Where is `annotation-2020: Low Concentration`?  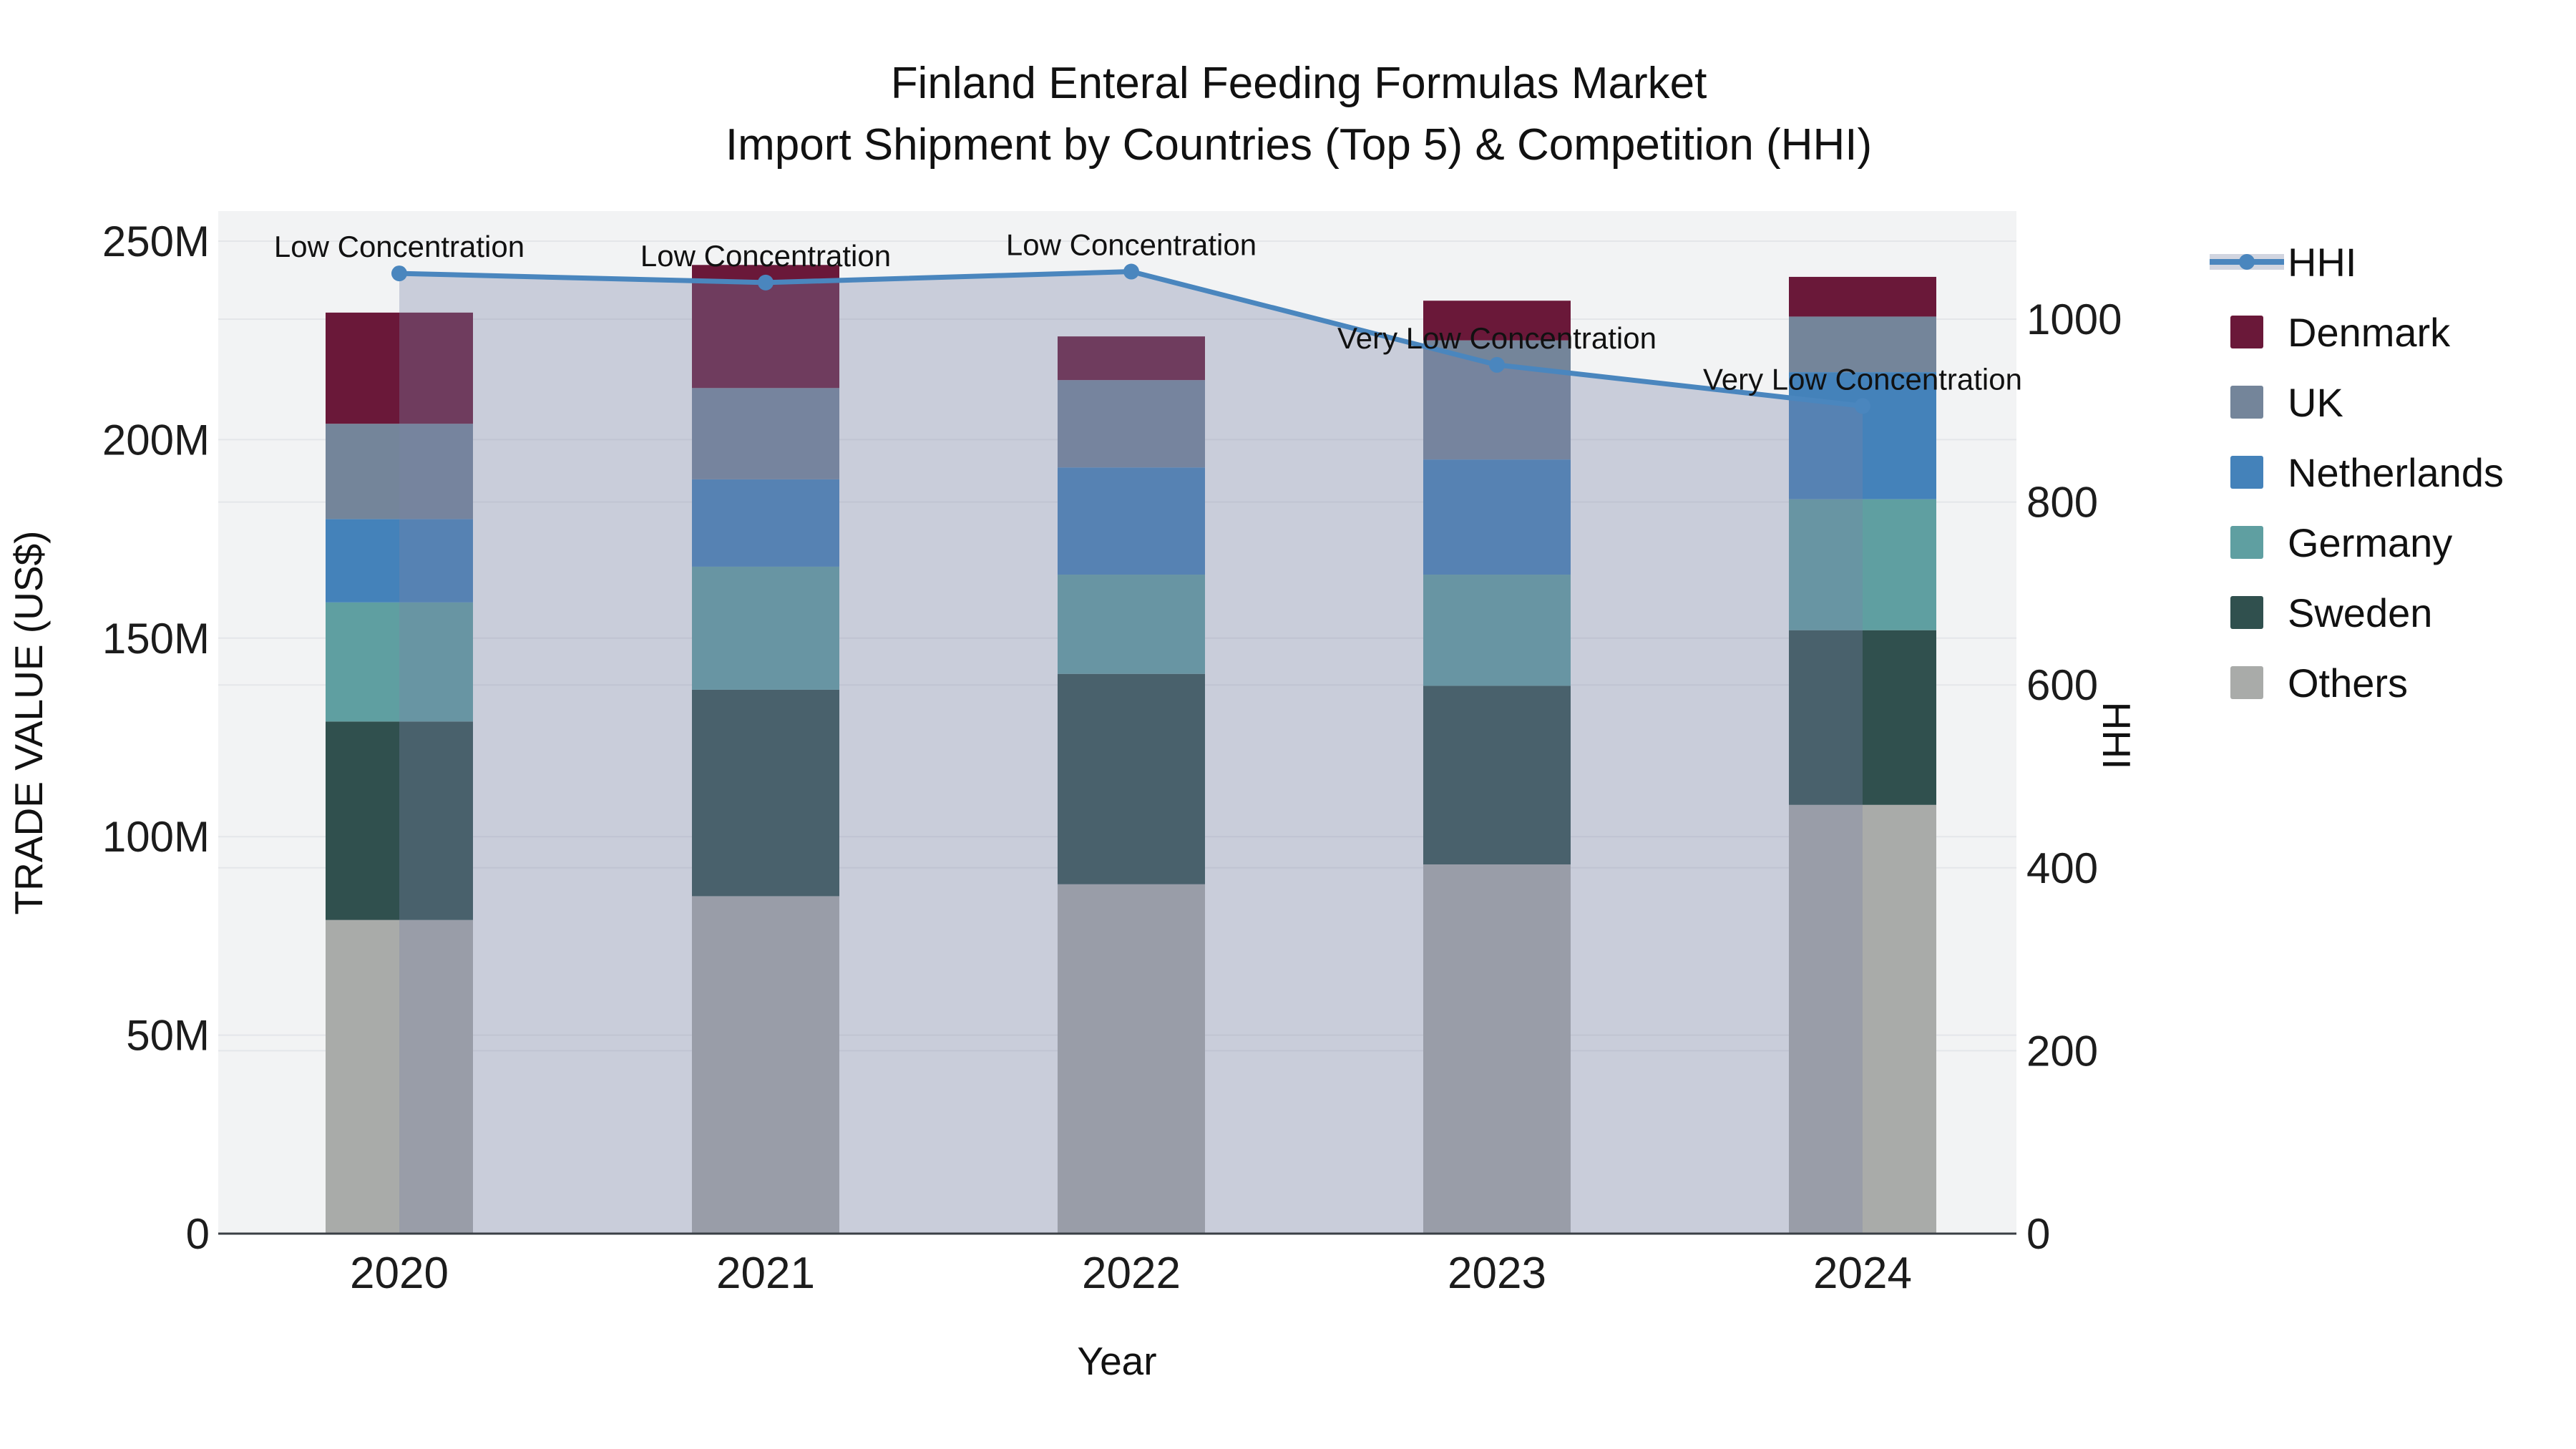 annotation-2020: Low Concentration is located at coordinates (399, 246).